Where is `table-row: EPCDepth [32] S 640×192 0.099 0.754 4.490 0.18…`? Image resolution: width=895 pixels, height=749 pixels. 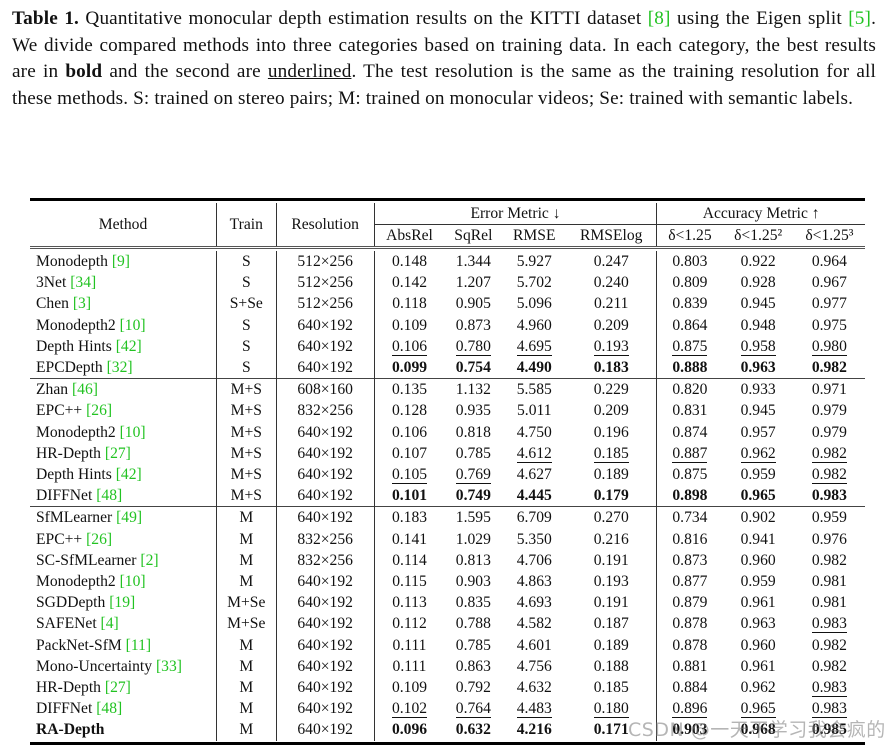 table-row: EPCDepth [32] S 640×192 0.099 0.754 4.490 0.18… is located at coordinates (447, 367).